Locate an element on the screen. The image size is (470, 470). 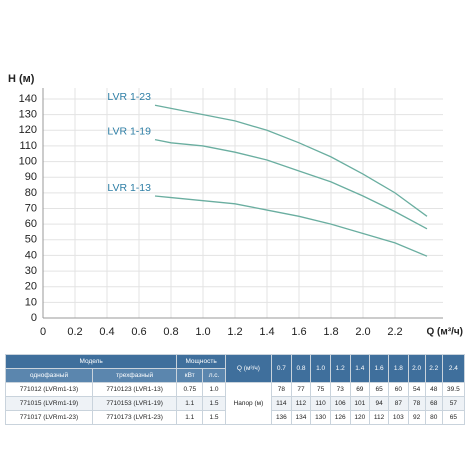
y-axis-label: H (м) is located at coordinates (21, 79).